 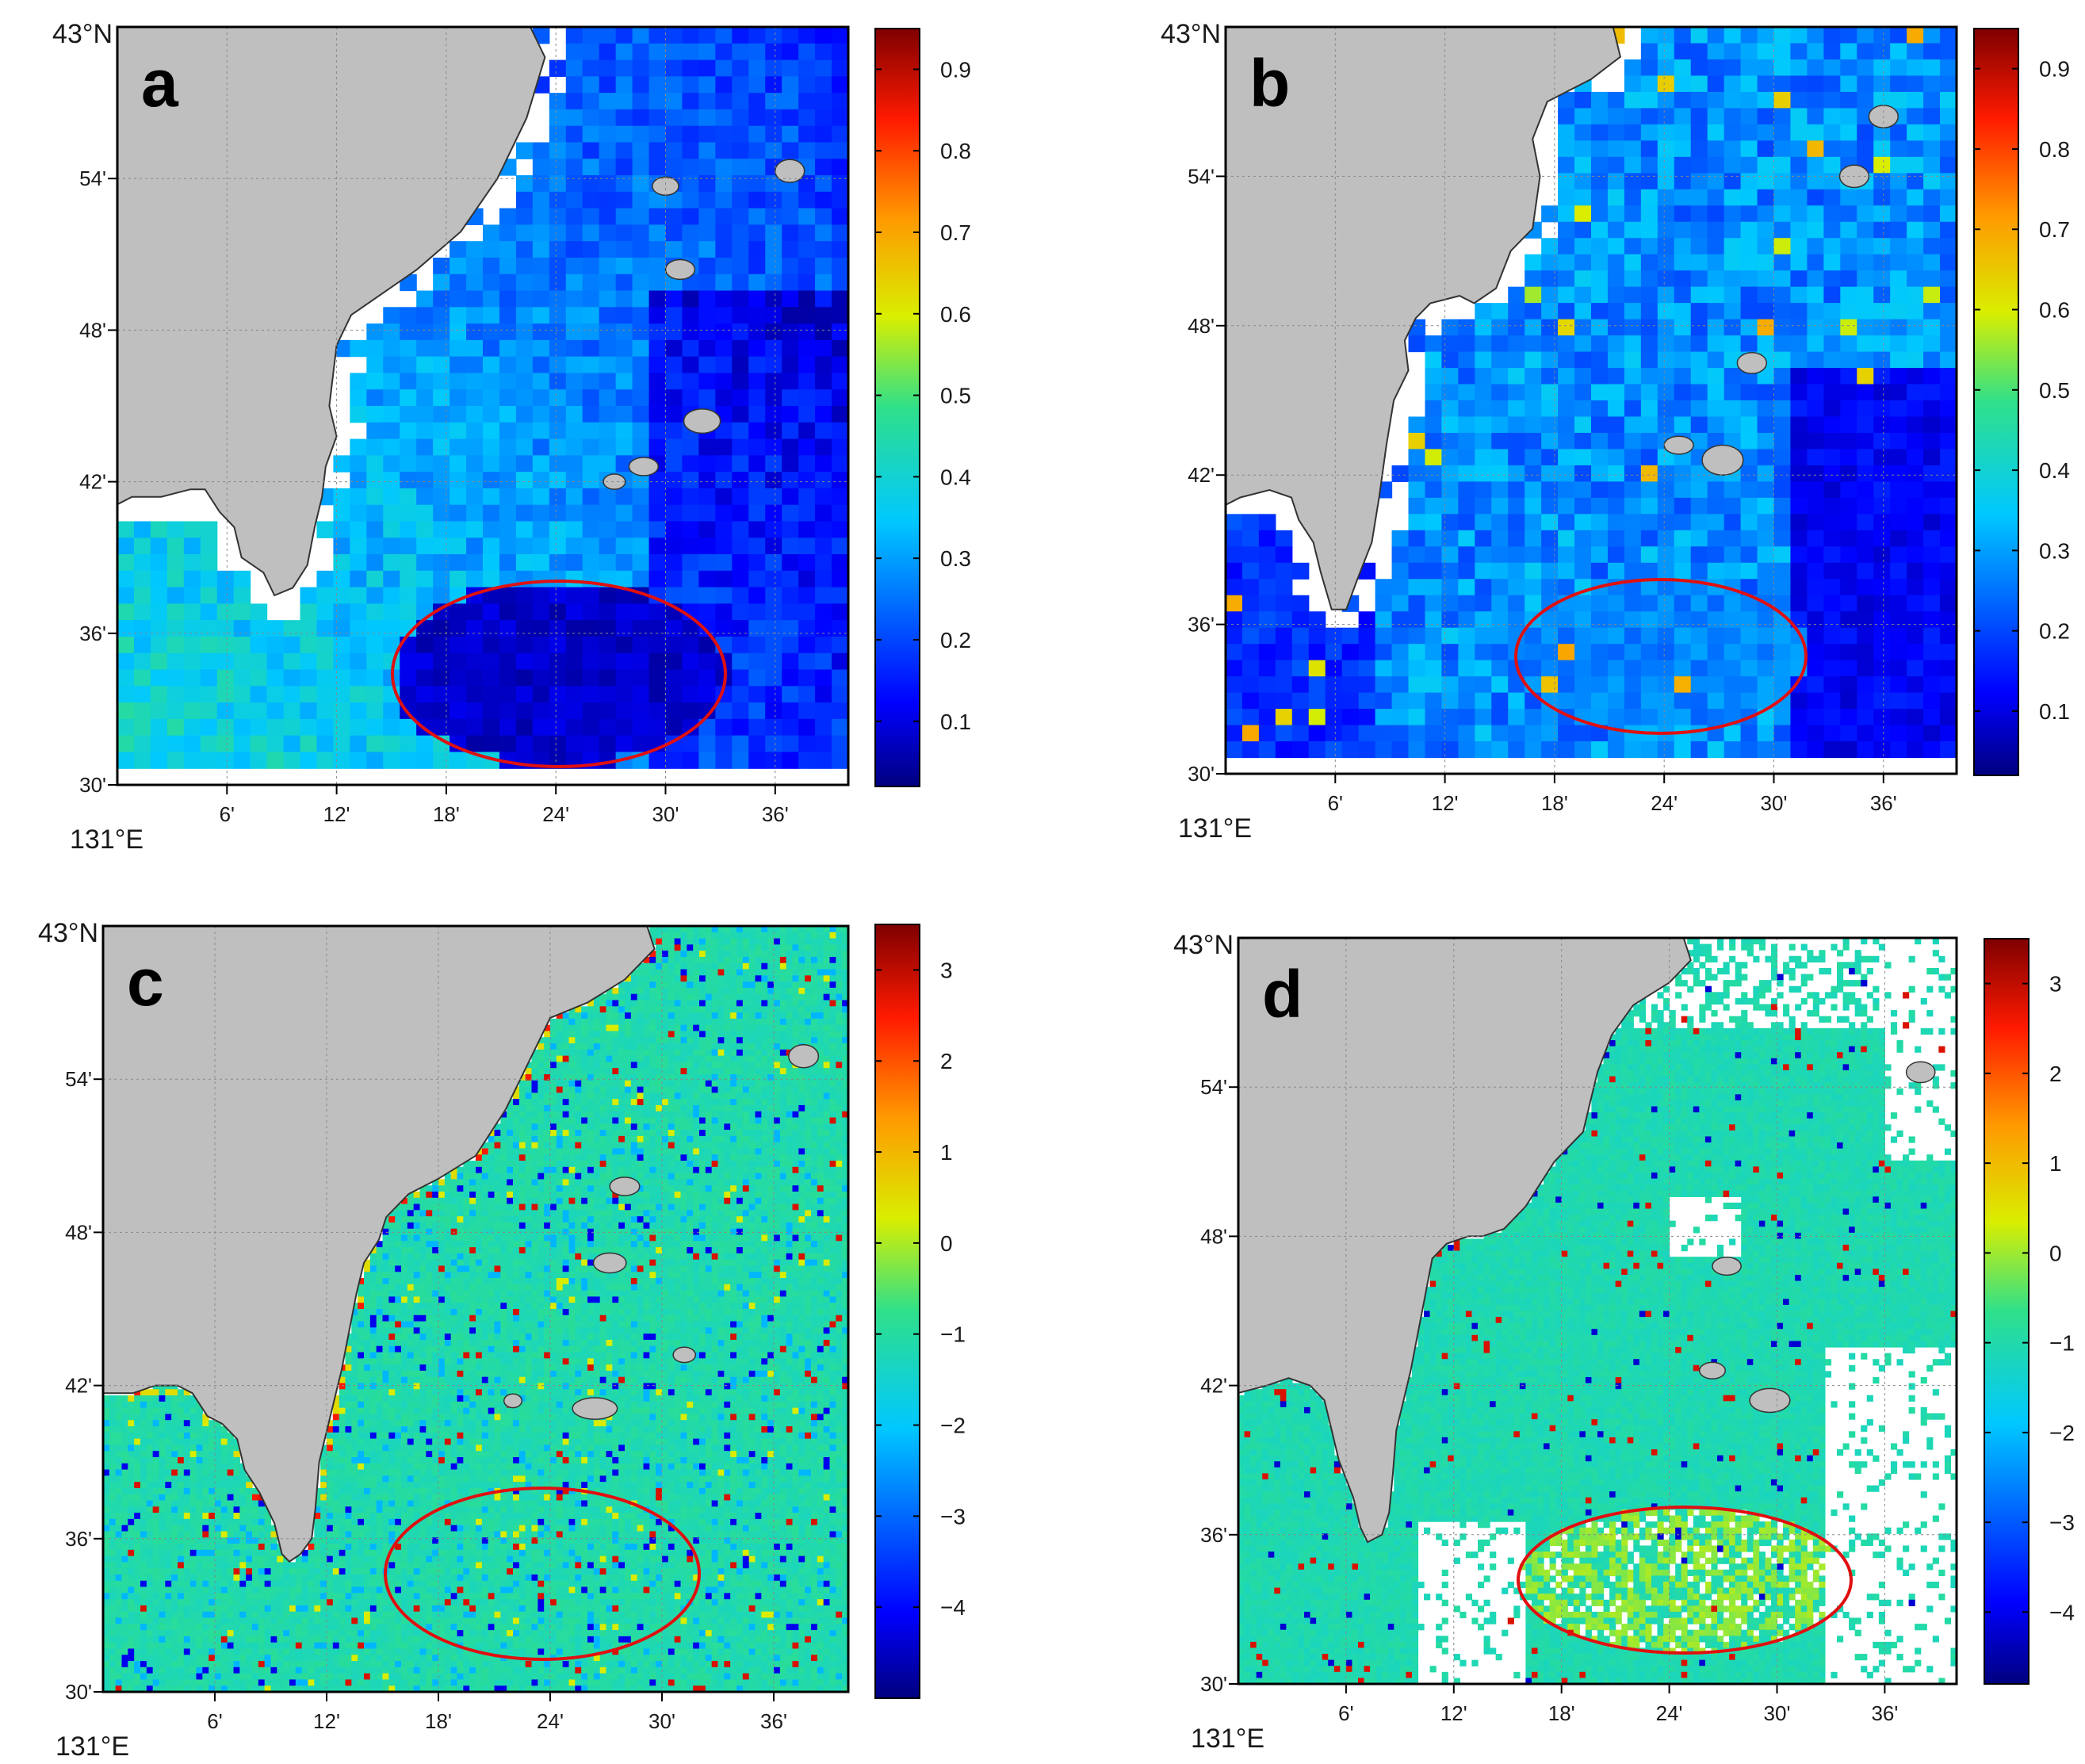 I want to click on graticule, so click(x=1591, y=401).